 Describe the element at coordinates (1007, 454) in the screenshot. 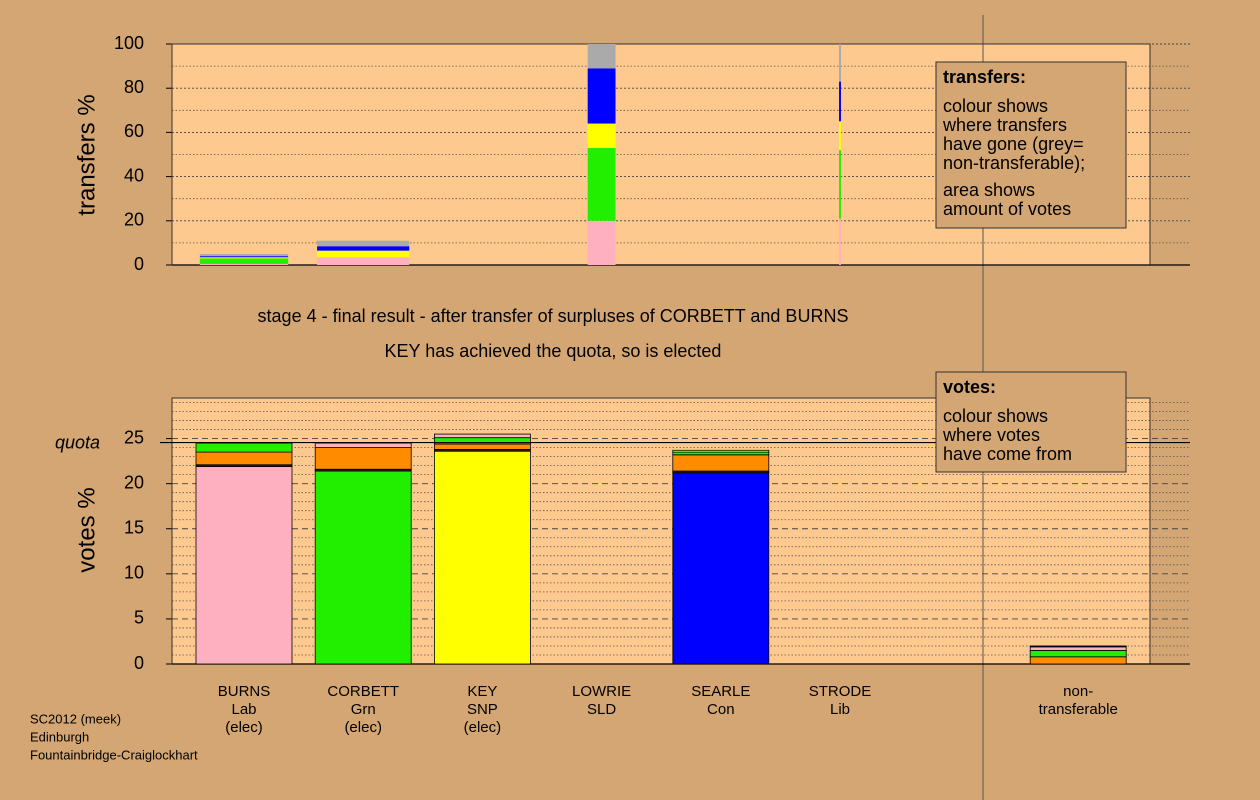

I see `annotation-text: have come from` at that location.